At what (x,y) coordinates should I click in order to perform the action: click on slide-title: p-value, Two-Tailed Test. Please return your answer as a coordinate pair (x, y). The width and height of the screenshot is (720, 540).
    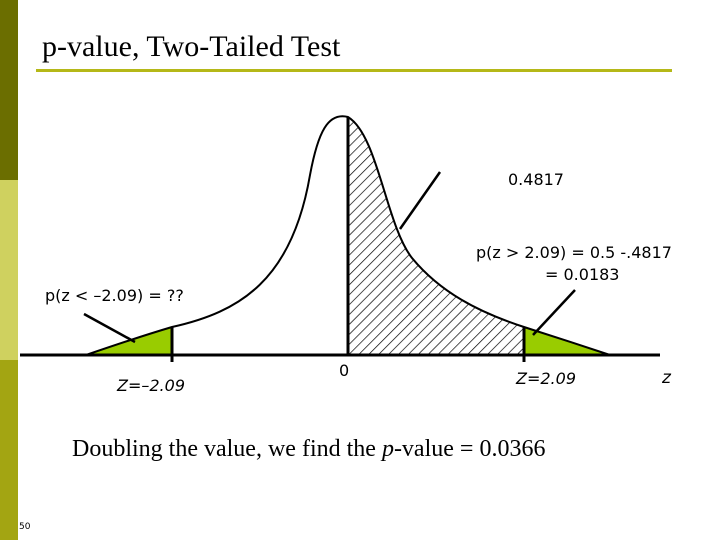
    Looking at the image, I should click on (191, 46).